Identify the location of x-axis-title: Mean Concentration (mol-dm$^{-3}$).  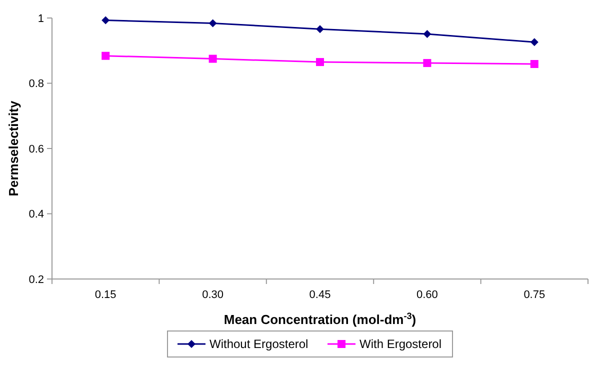
(320, 319).